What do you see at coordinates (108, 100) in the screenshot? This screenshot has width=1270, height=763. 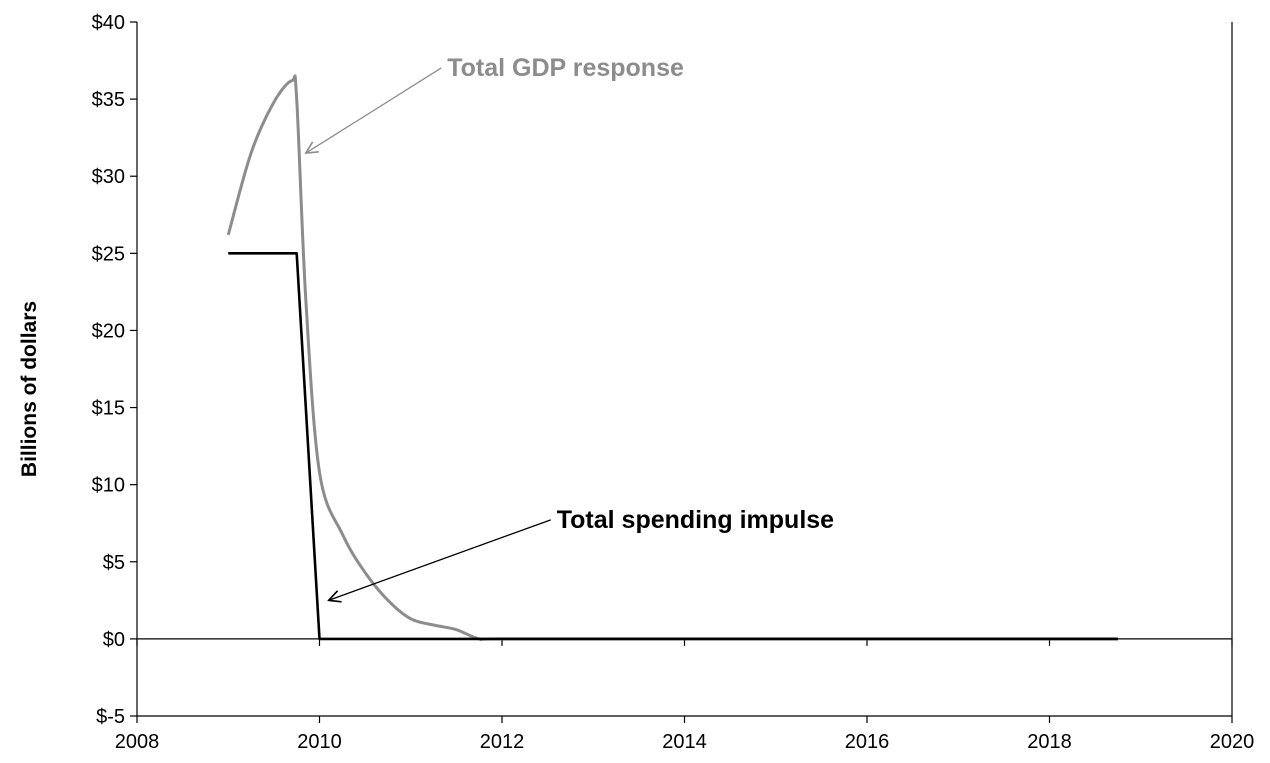 I see `y-tick-label: $35` at bounding box center [108, 100].